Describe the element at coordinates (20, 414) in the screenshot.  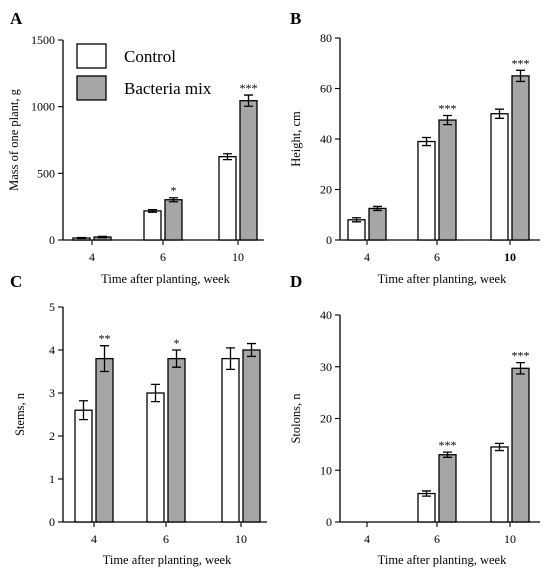
I see `y-axis-title: Stems, n` at that location.